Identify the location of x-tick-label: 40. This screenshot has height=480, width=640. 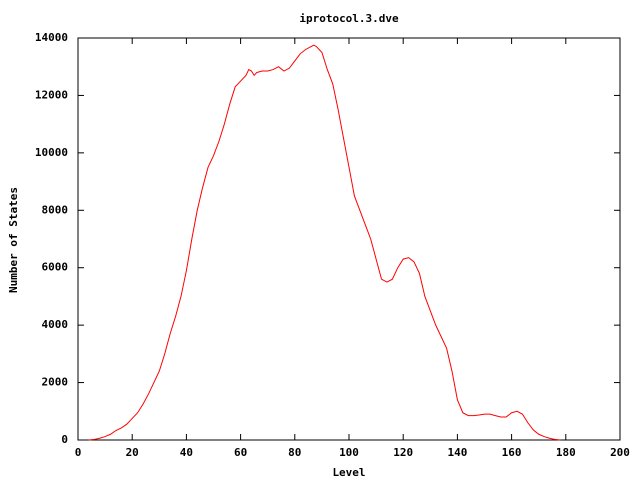
(186, 452).